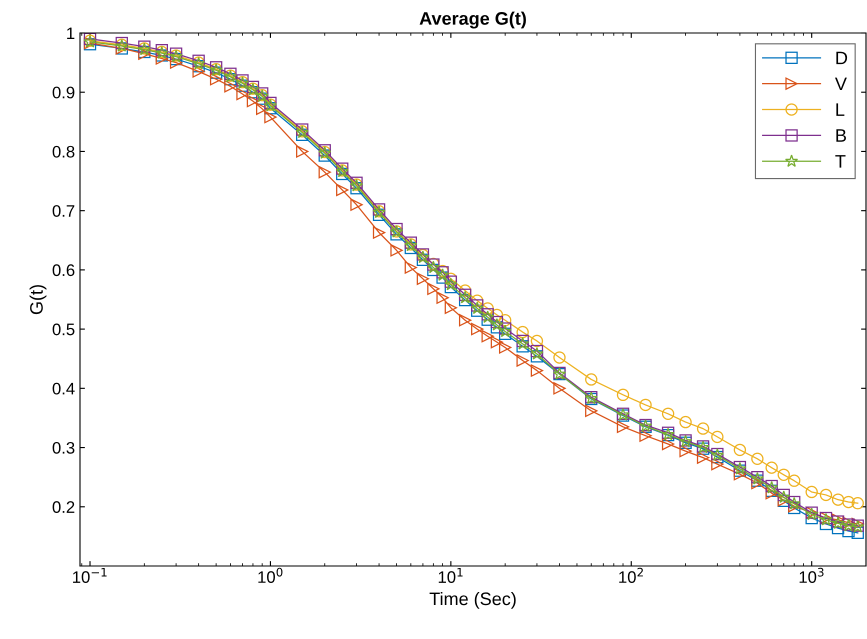  What do you see at coordinates (812, 575) in the screenshot?
I see `x-tick-label: 10$^{3}$` at bounding box center [812, 575].